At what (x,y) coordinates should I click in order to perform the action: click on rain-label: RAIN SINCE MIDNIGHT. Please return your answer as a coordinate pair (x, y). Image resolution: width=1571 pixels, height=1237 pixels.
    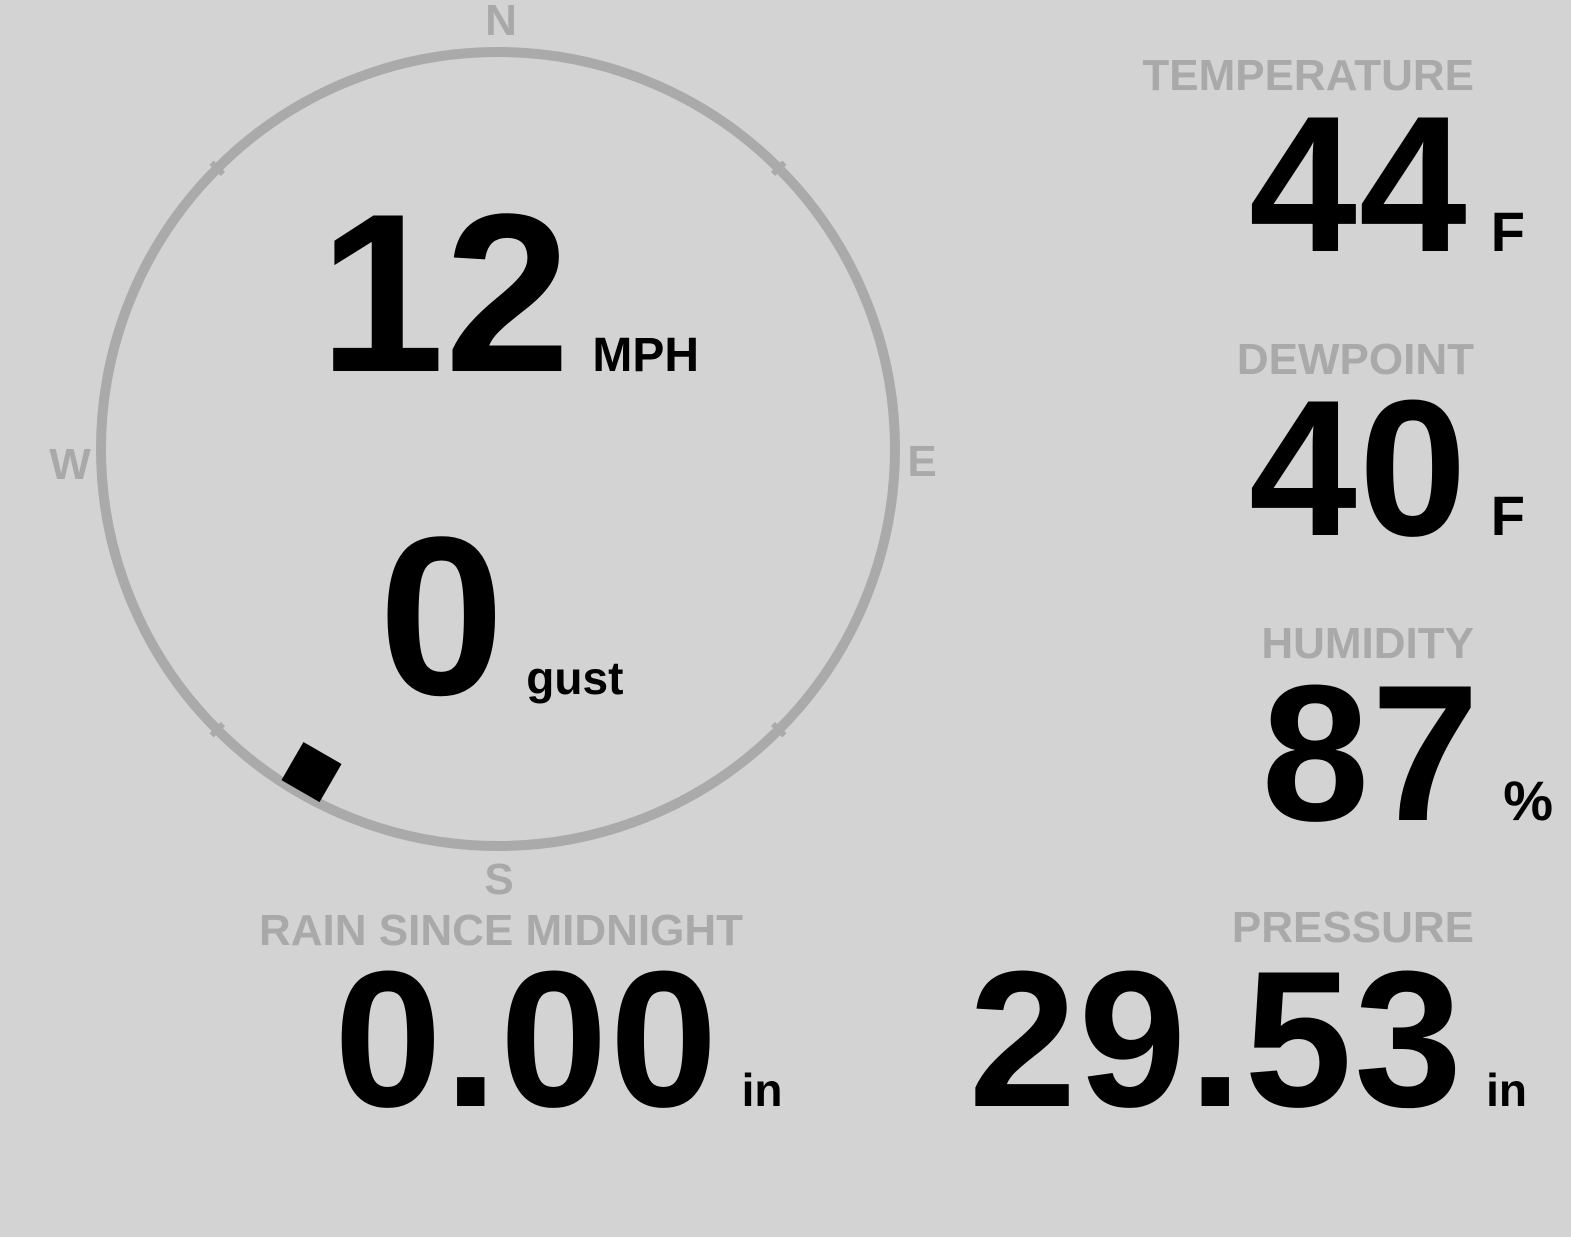
    Looking at the image, I should click on (501, 930).